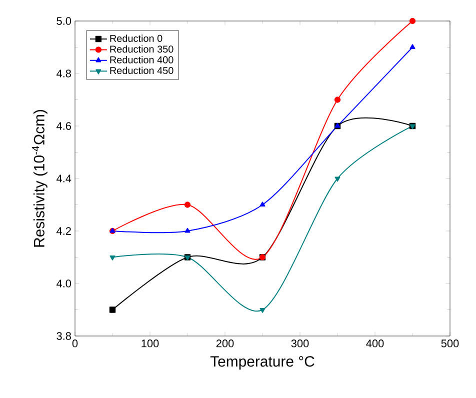  What do you see at coordinates (450, 344) in the screenshot?
I see `x-tick-label: 500` at bounding box center [450, 344].